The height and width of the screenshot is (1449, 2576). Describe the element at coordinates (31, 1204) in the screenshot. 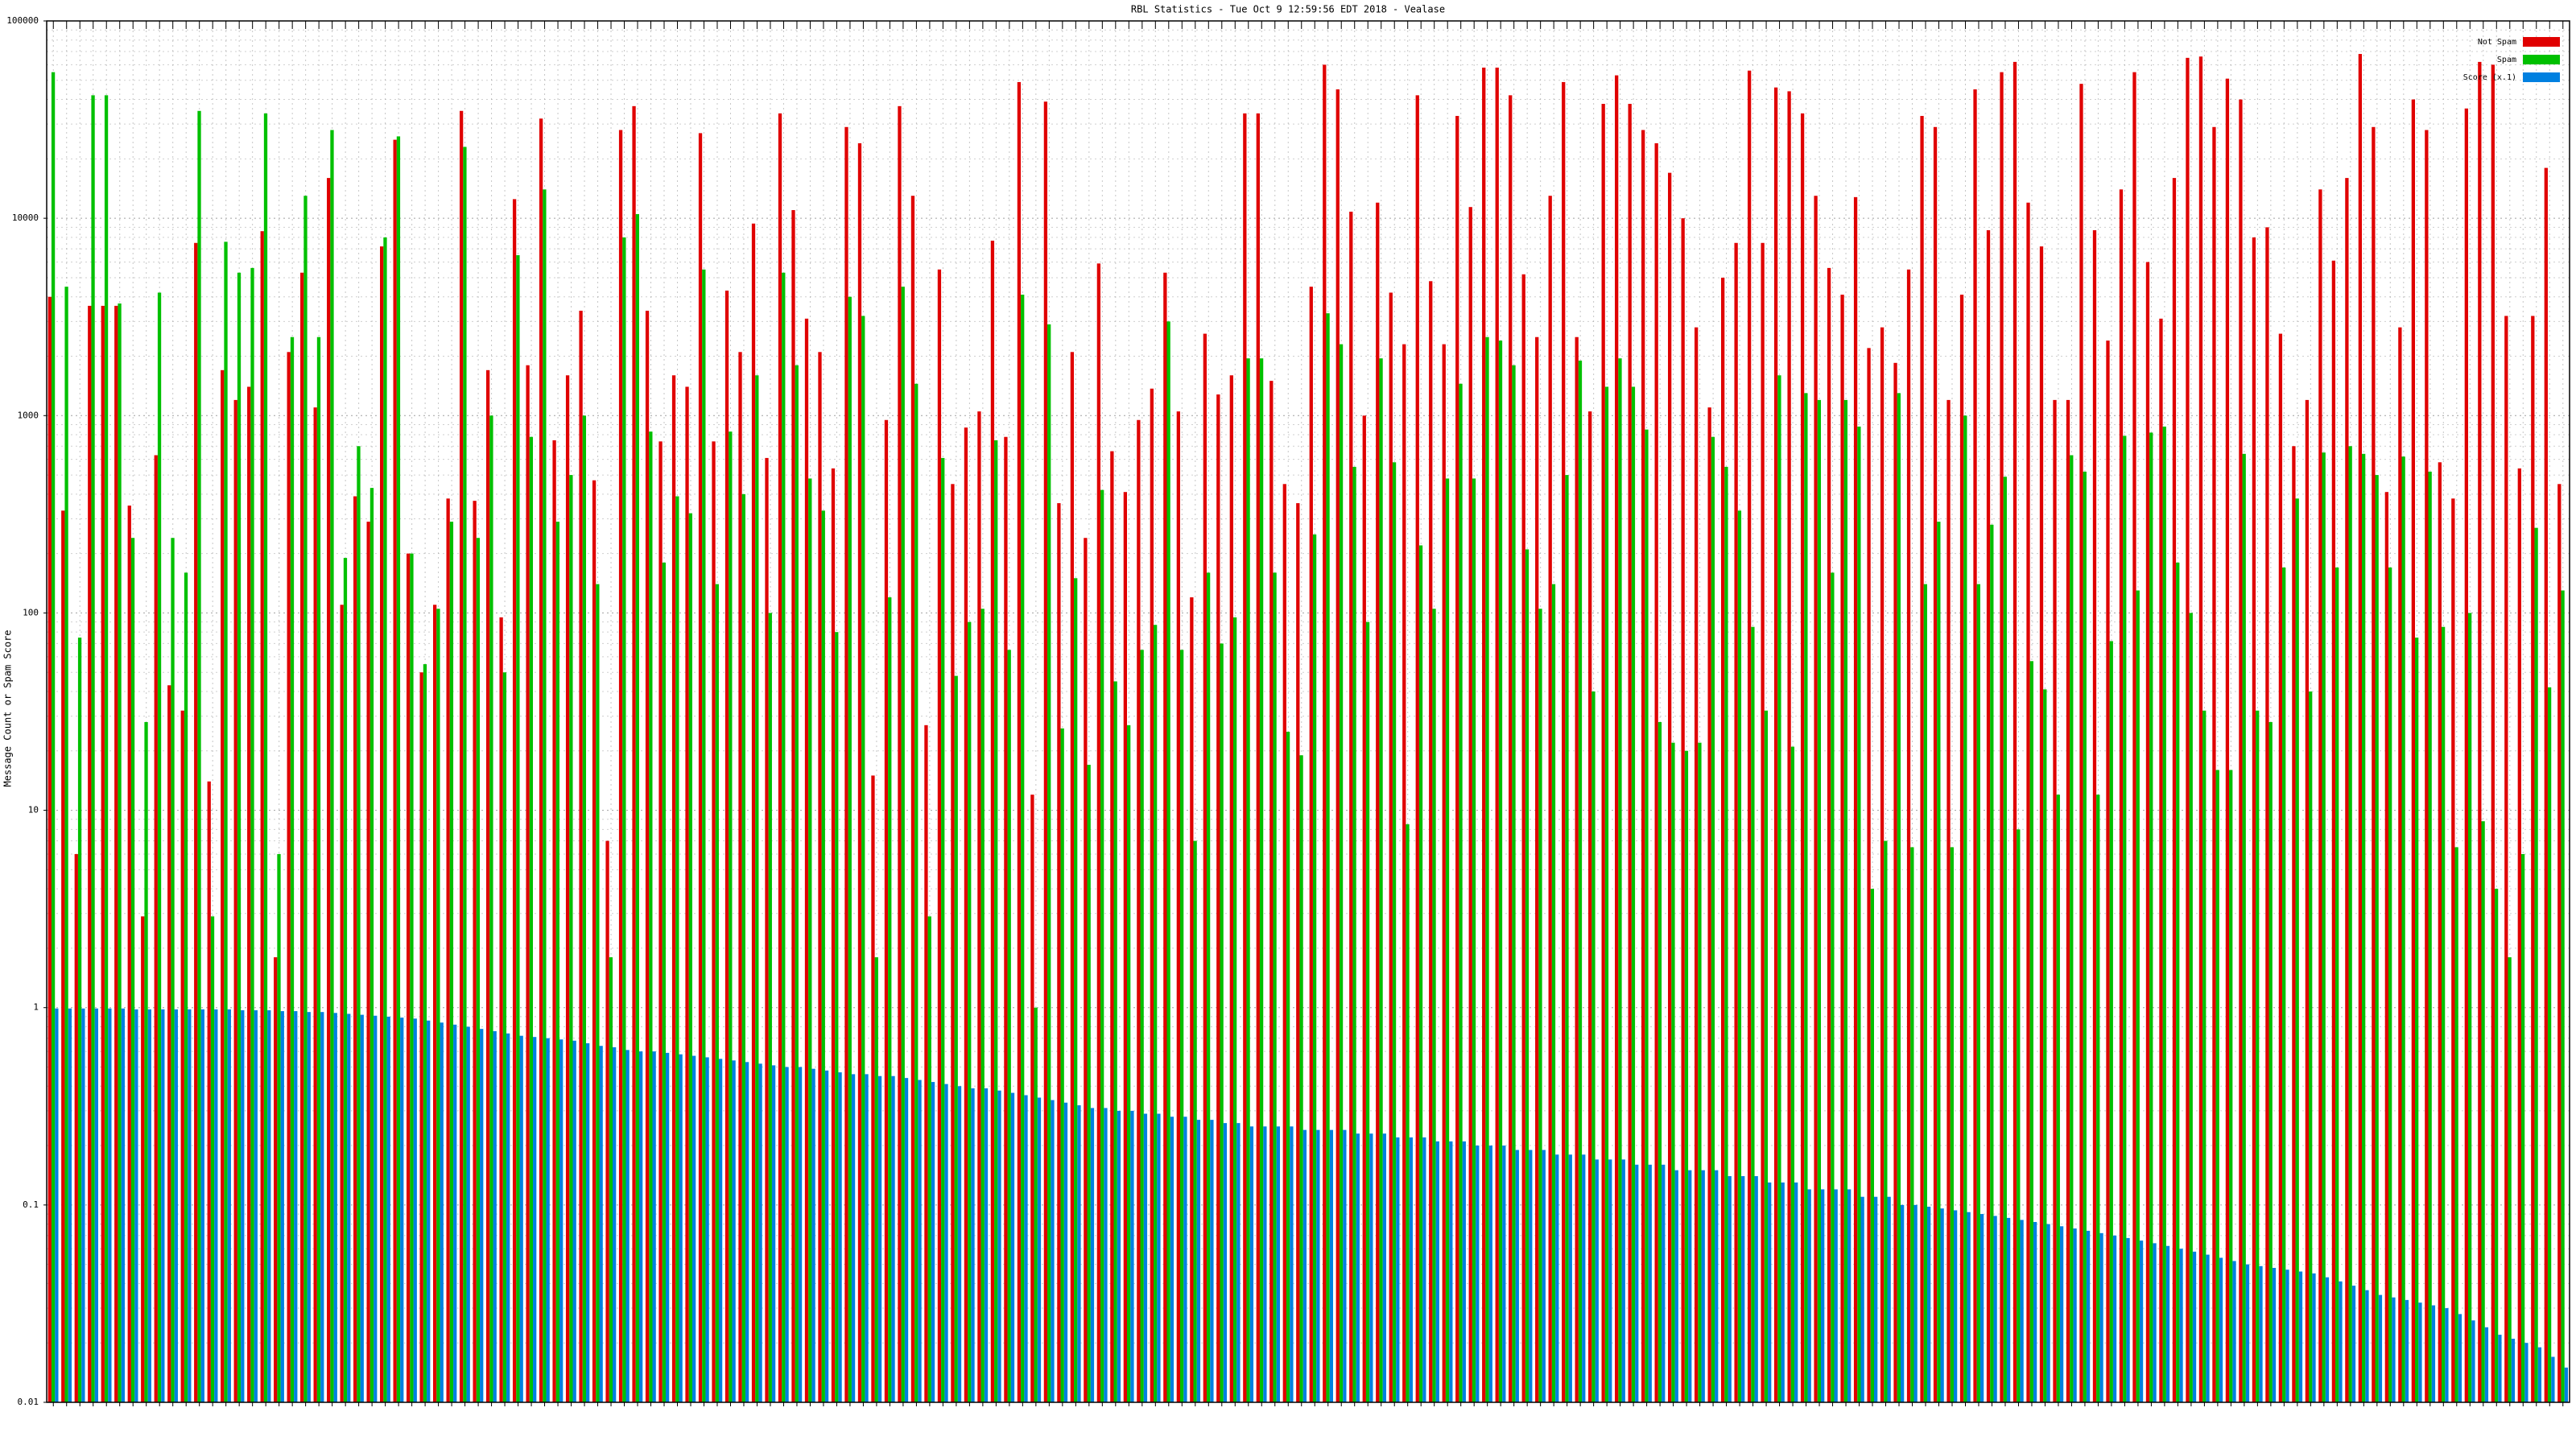

I see `y-tick-label: 0.1` at that location.